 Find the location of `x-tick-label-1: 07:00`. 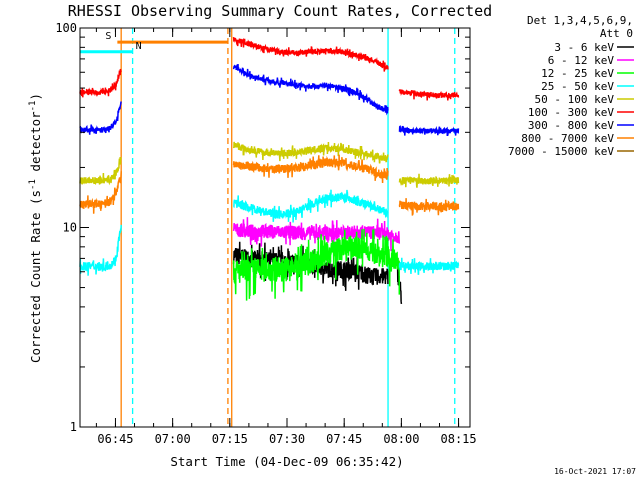

x-tick-label-1: 07:00 is located at coordinates (173, 439).